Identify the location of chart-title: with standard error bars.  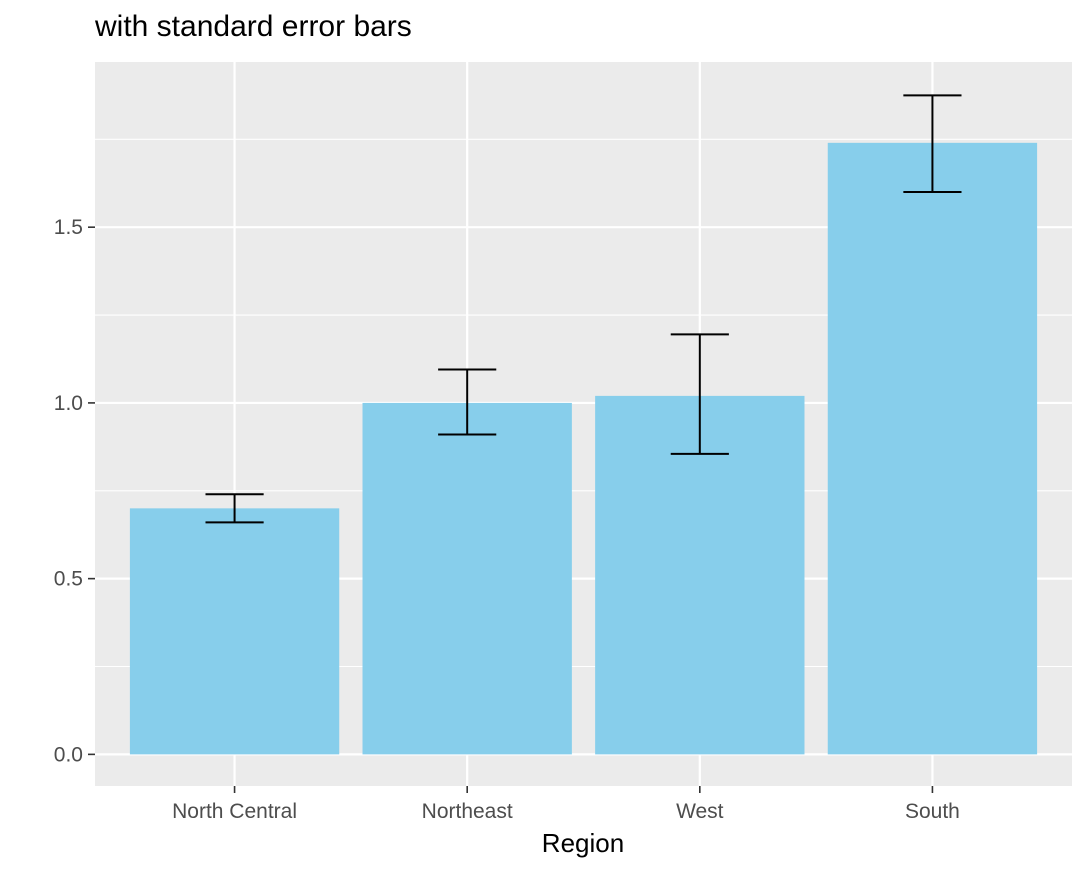
(253, 26).